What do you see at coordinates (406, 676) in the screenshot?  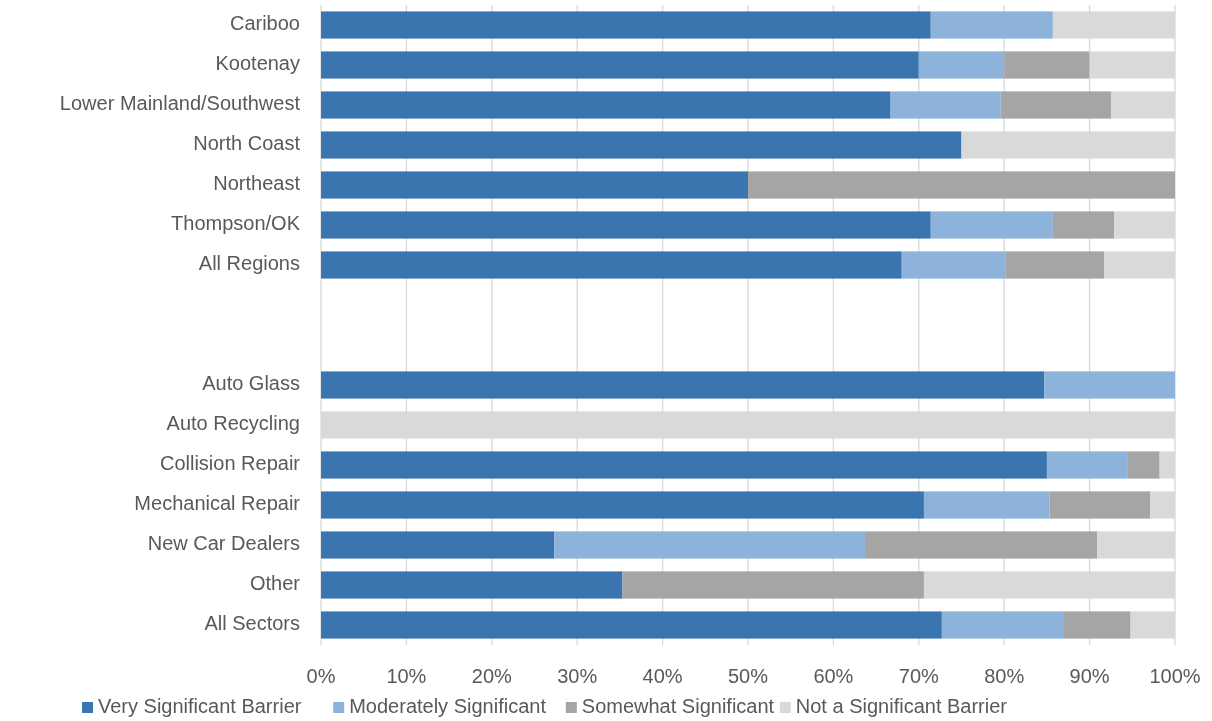 I see `x-tick-label: 10%` at bounding box center [406, 676].